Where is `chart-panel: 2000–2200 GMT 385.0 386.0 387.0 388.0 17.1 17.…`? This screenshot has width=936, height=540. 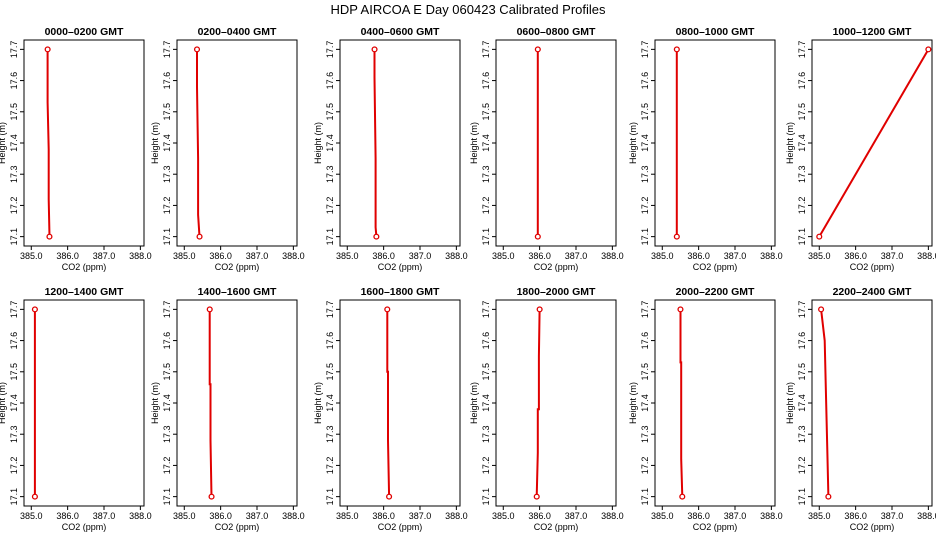
chart-panel: 2000–2200 GMT 385.0 386.0 387.0 388.0 17.1 17.… is located at coordinates (705, 409).